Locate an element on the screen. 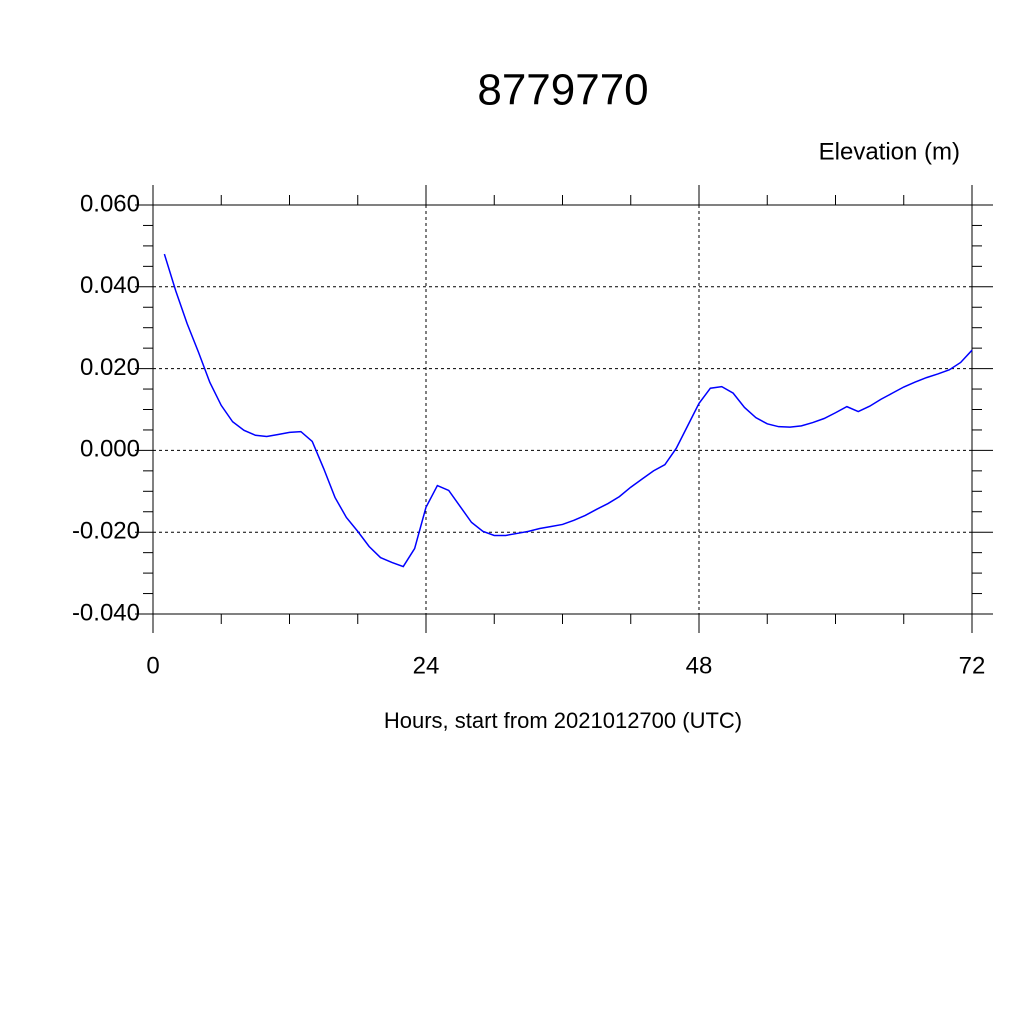 This screenshot has width=1024, height=1024. x-tick-label: 72 is located at coordinates (972, 665).